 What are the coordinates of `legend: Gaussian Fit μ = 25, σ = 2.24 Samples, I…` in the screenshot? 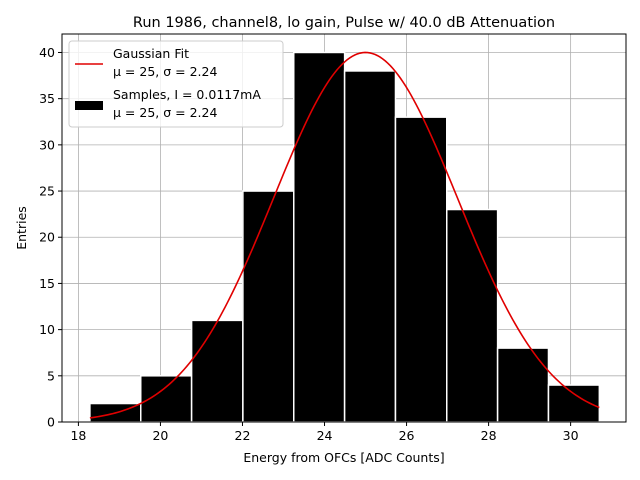 It's located at (176, 84).